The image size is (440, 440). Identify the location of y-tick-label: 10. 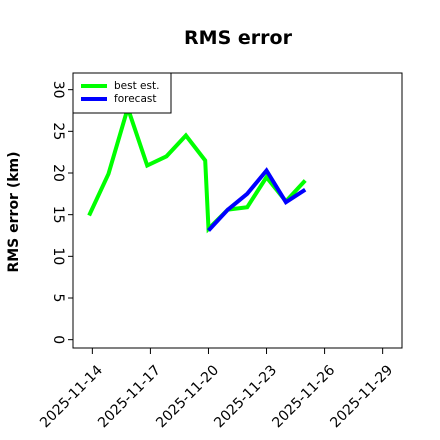
(58, 256).